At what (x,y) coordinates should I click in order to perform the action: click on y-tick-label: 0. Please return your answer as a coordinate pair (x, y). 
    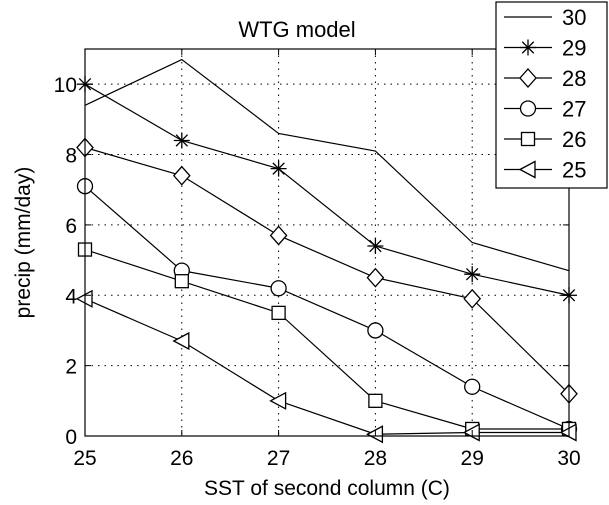
    Looking at the image, I should click on (71, 437).